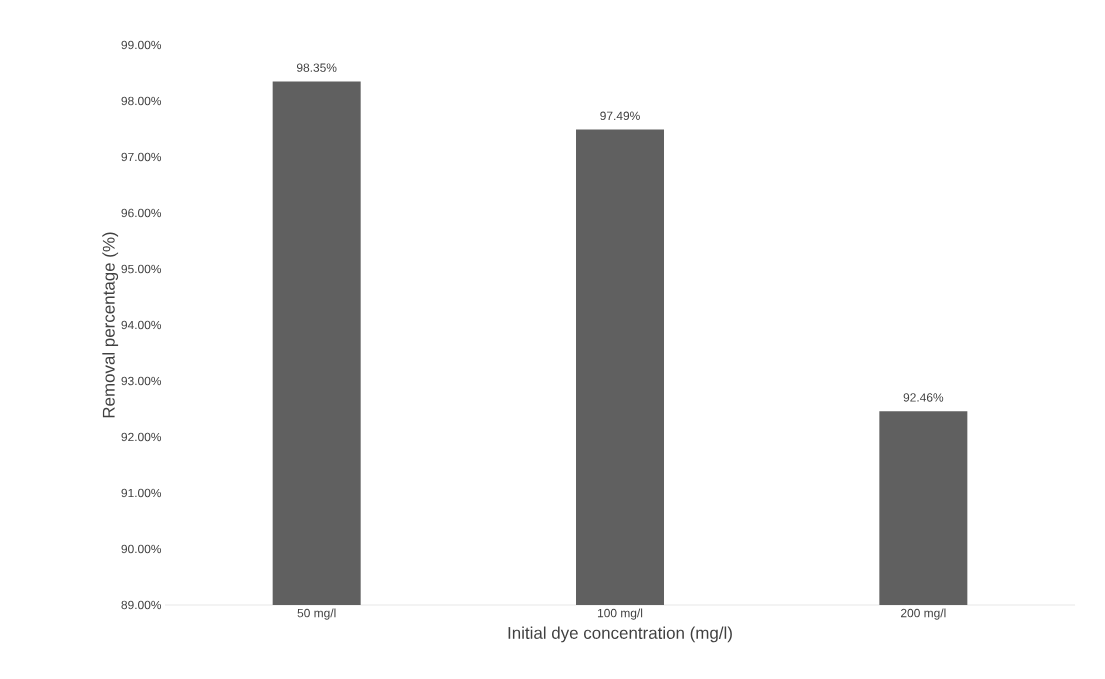 This screenshot has width=1105, height=679. What do you see at coordinates (141, 605) in the screenshot?
I see `y-tick-label: 89.00%` at bounding box center [141, 605].